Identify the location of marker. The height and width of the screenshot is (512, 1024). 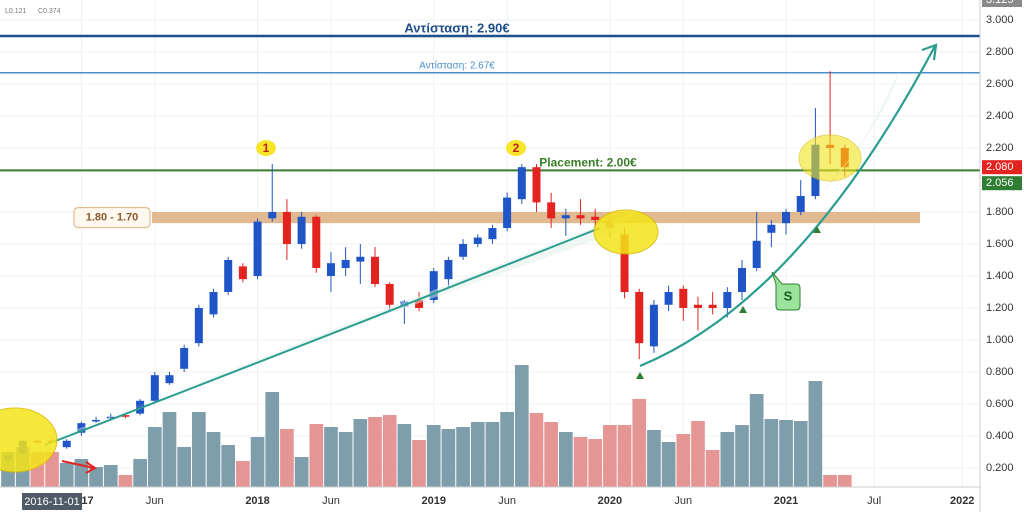
(640, 375).